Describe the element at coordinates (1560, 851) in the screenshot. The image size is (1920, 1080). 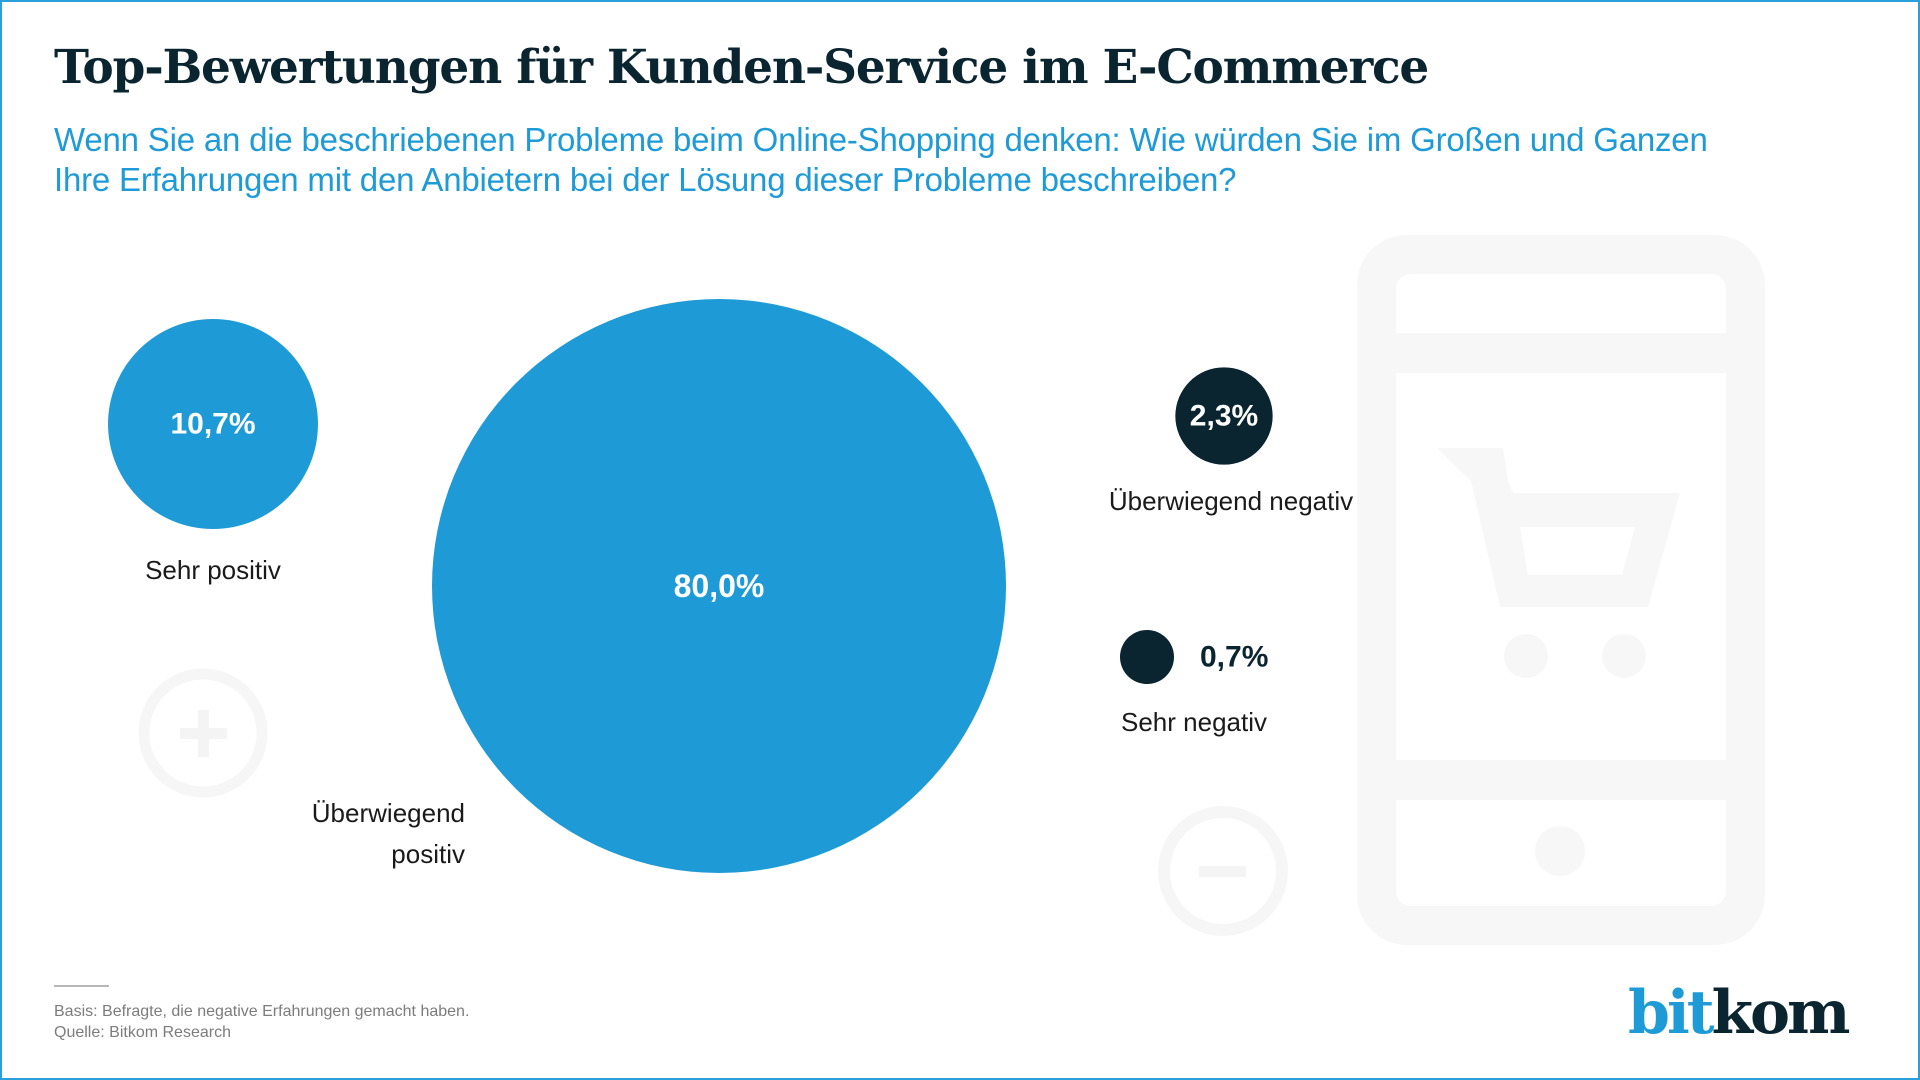
I see `smartphone-home-button` at that location.